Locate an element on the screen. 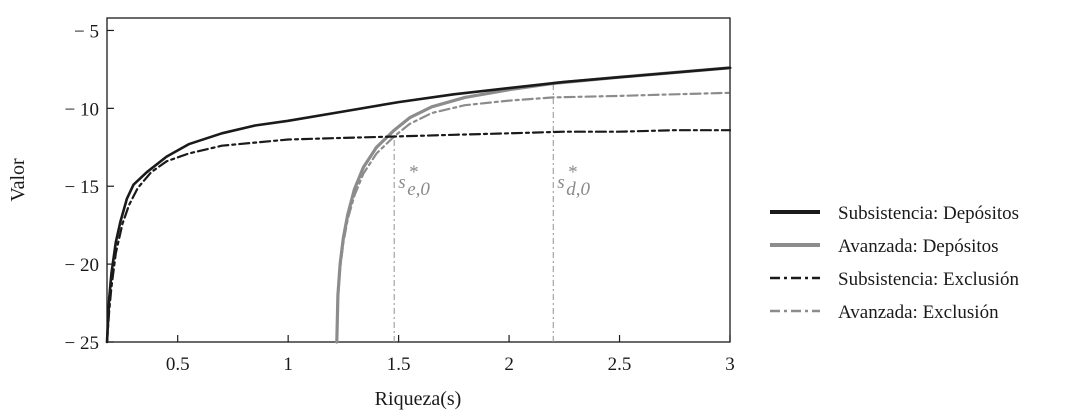 The height and width of the screenshot is (415, 1075). y-tick-label: − 25 is located at coordinates (82, 343).